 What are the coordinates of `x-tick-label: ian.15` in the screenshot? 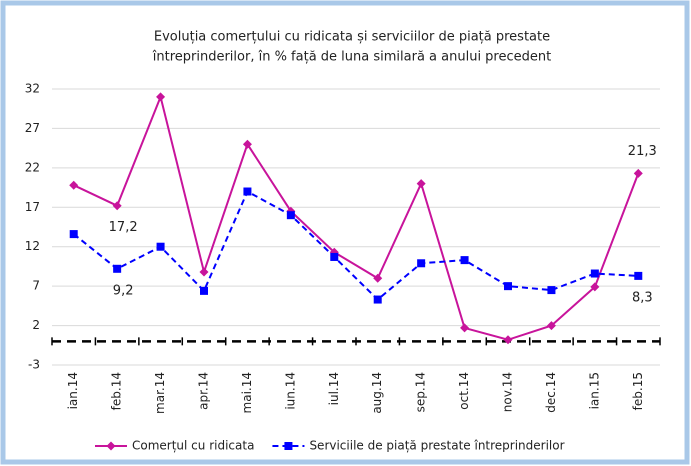 It's located at (594, 390).